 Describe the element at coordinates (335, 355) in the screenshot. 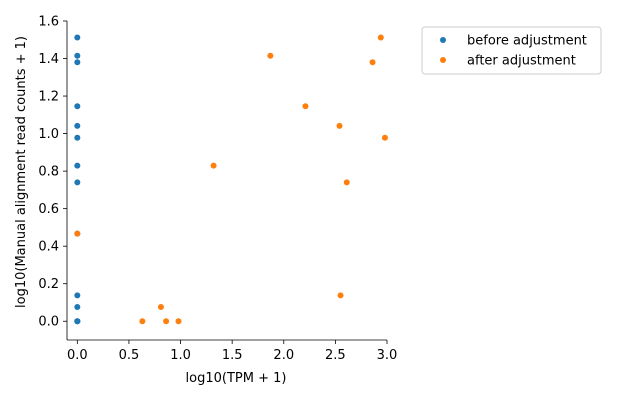

I see `x-tick-label: 2.5` at that location.